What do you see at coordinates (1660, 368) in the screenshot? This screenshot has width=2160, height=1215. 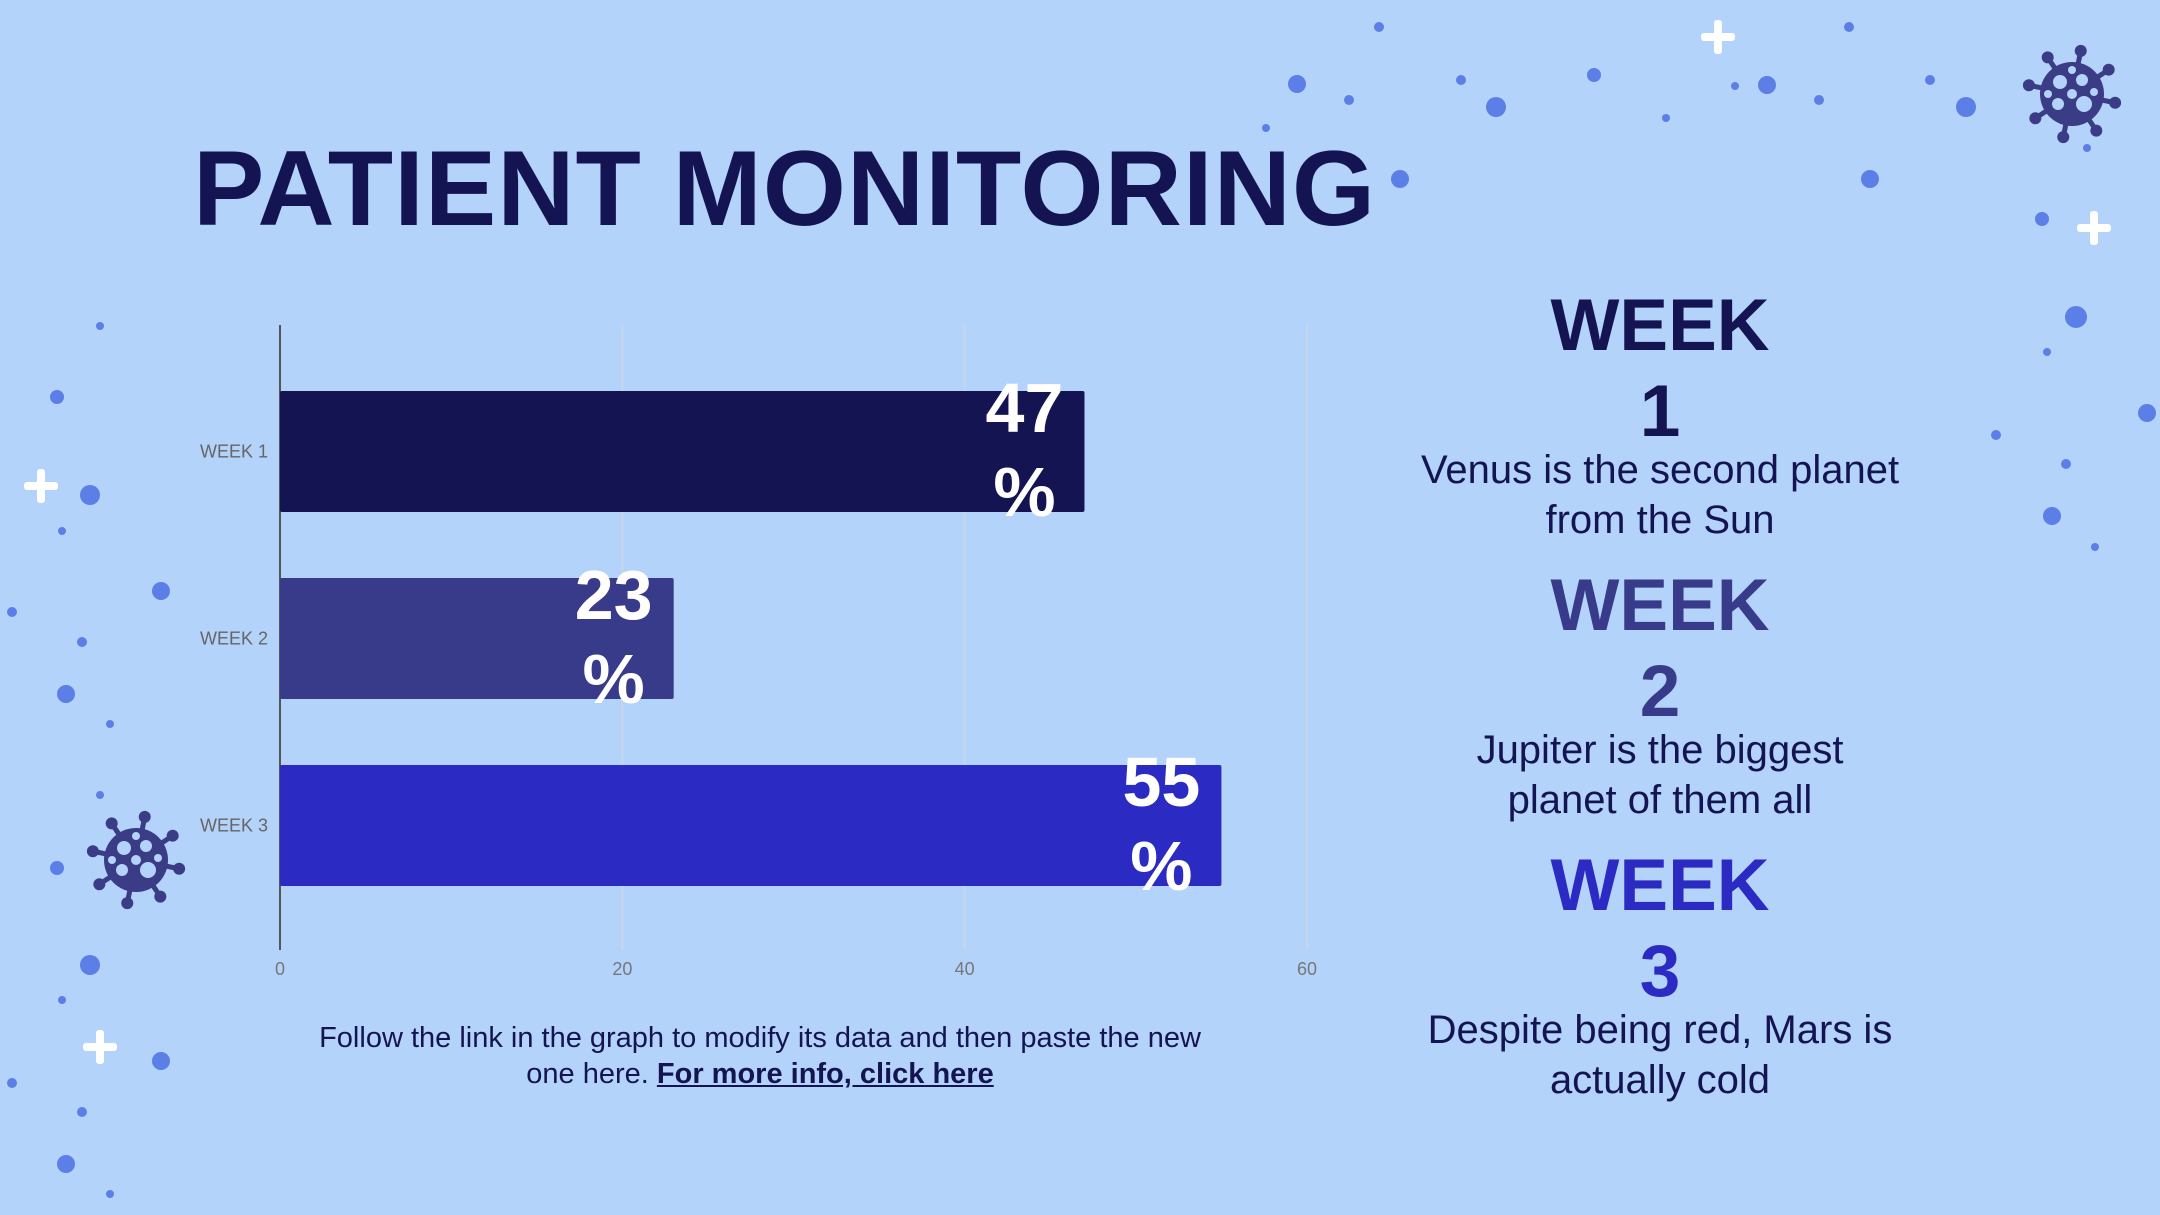 I see `week-1-heading: WEEK 1` at bounding box center [1660, 368].